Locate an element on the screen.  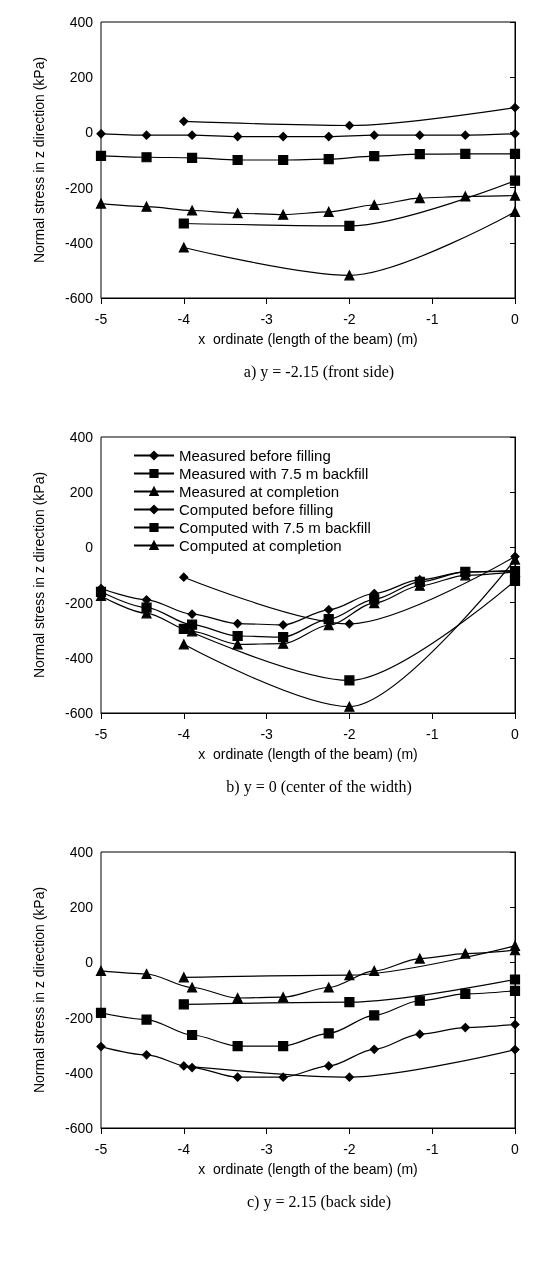
text: c) y = 2.15 (back side) is located at coordinates (319, 1201).